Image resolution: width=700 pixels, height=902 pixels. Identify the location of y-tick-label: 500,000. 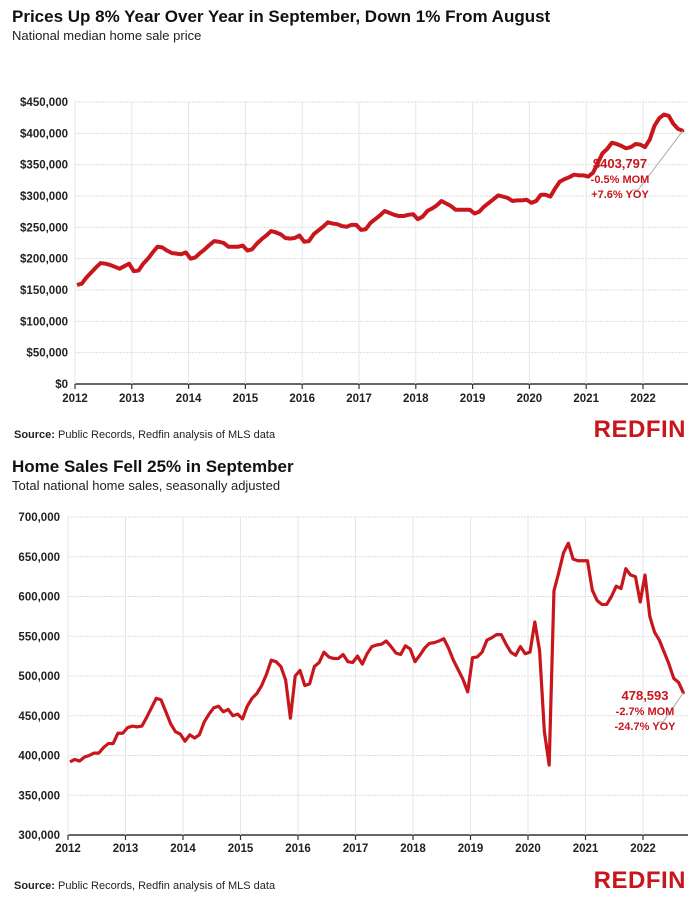
(39, 677).